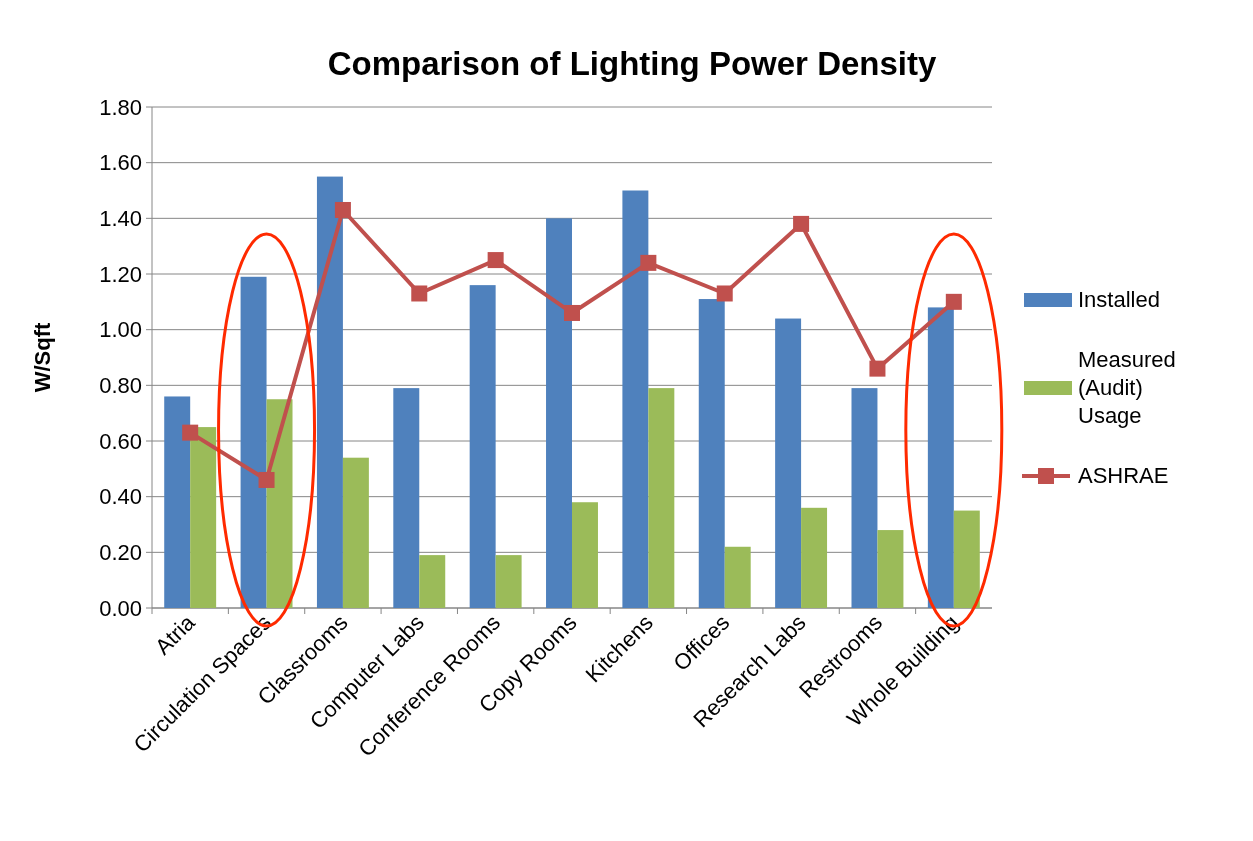  Describe the element at coordinates (120, 553) in the screenshot. I see `y-tick-label: 0.20` at that location.